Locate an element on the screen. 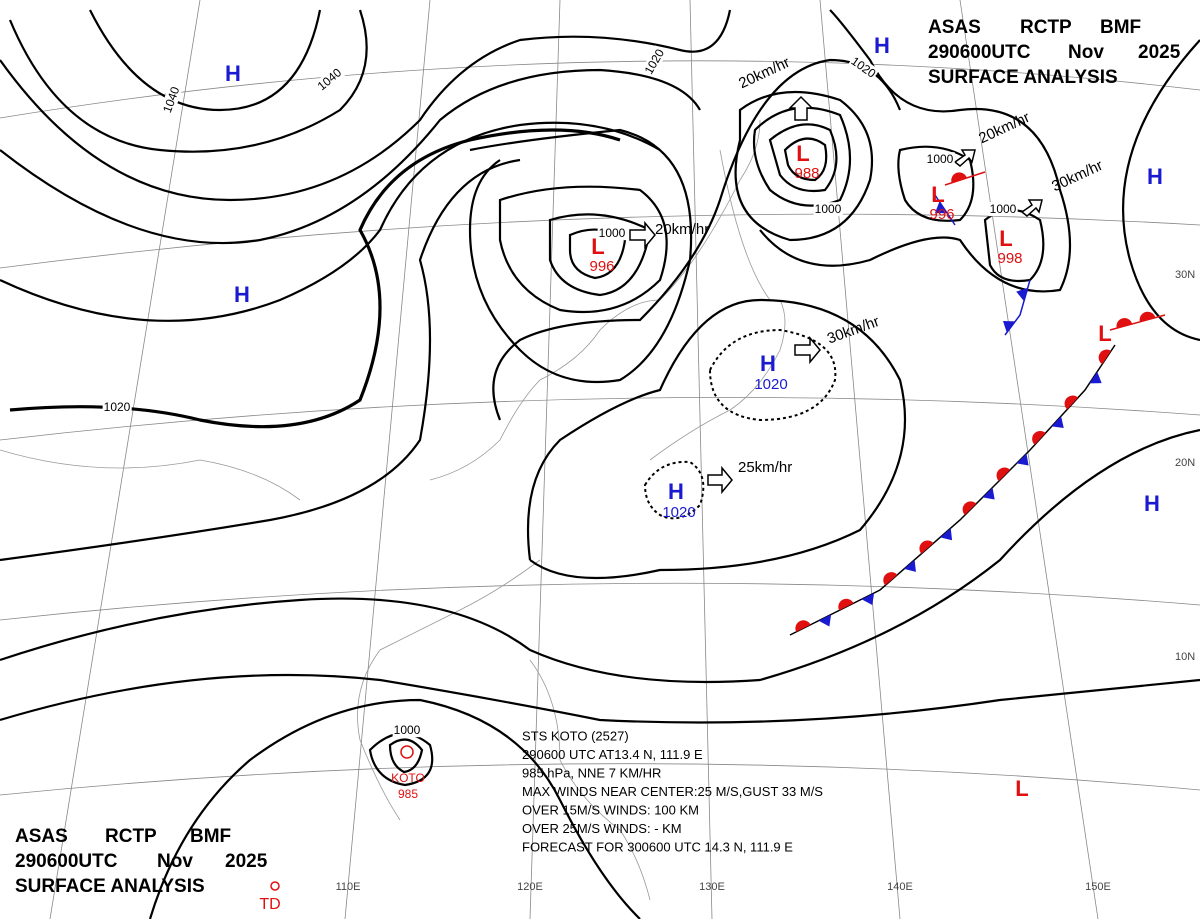  typhoon-info: MAX WINDS NEAR CENTER:25 M/S,GUST 33 M/S is located at coordinates (672, 791).